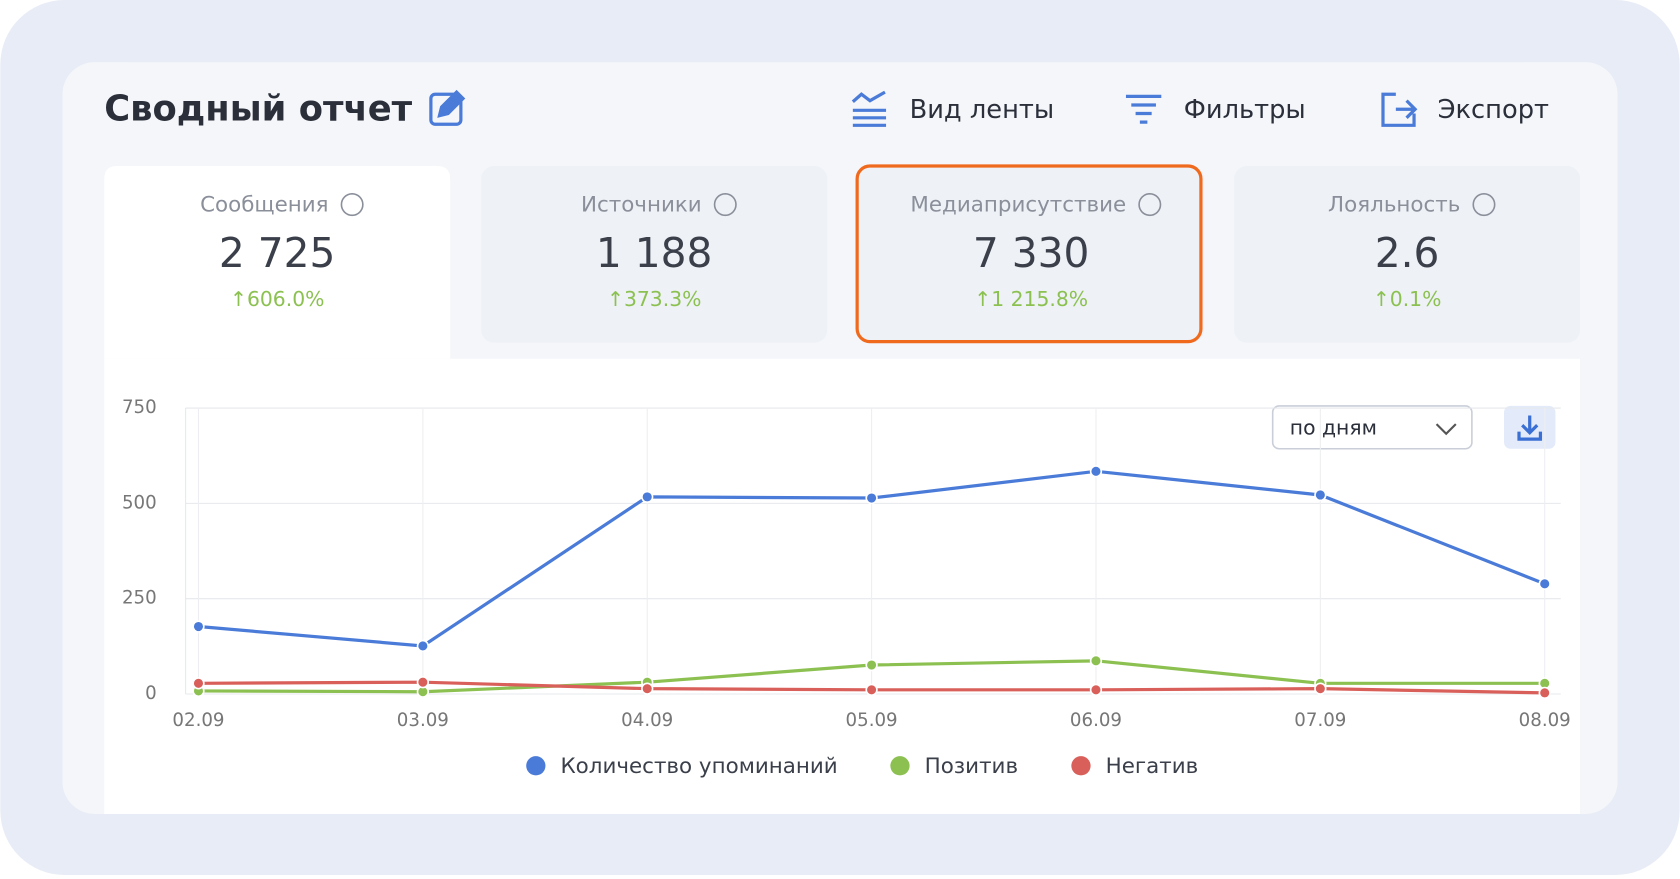 Image resolution: width=1680 pixels, height=879 pixels. I want to click on x-tick-label: 03.09, so click(423, 720).